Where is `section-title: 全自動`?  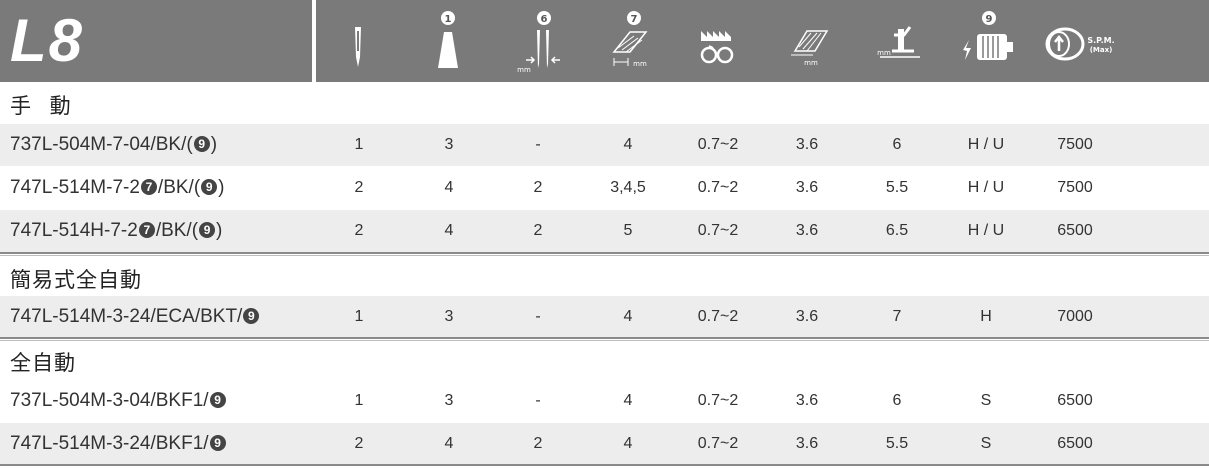 section-title: 全自動 is located at coordinates (43, 363).